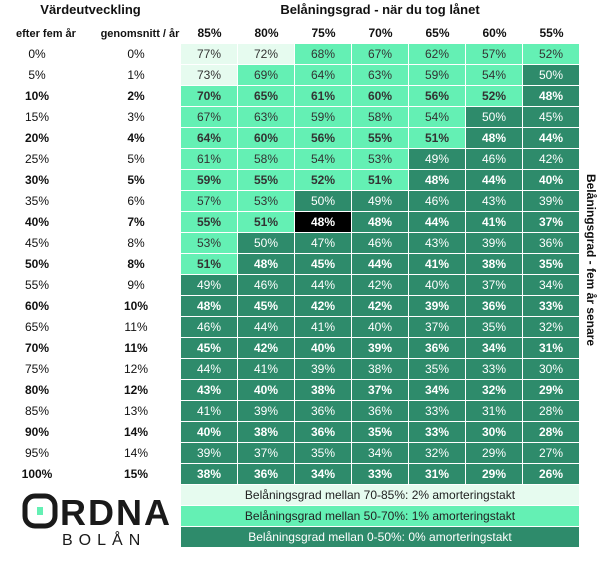  I want to click on row-label-yearly-average: 7%, so click(136, 222).